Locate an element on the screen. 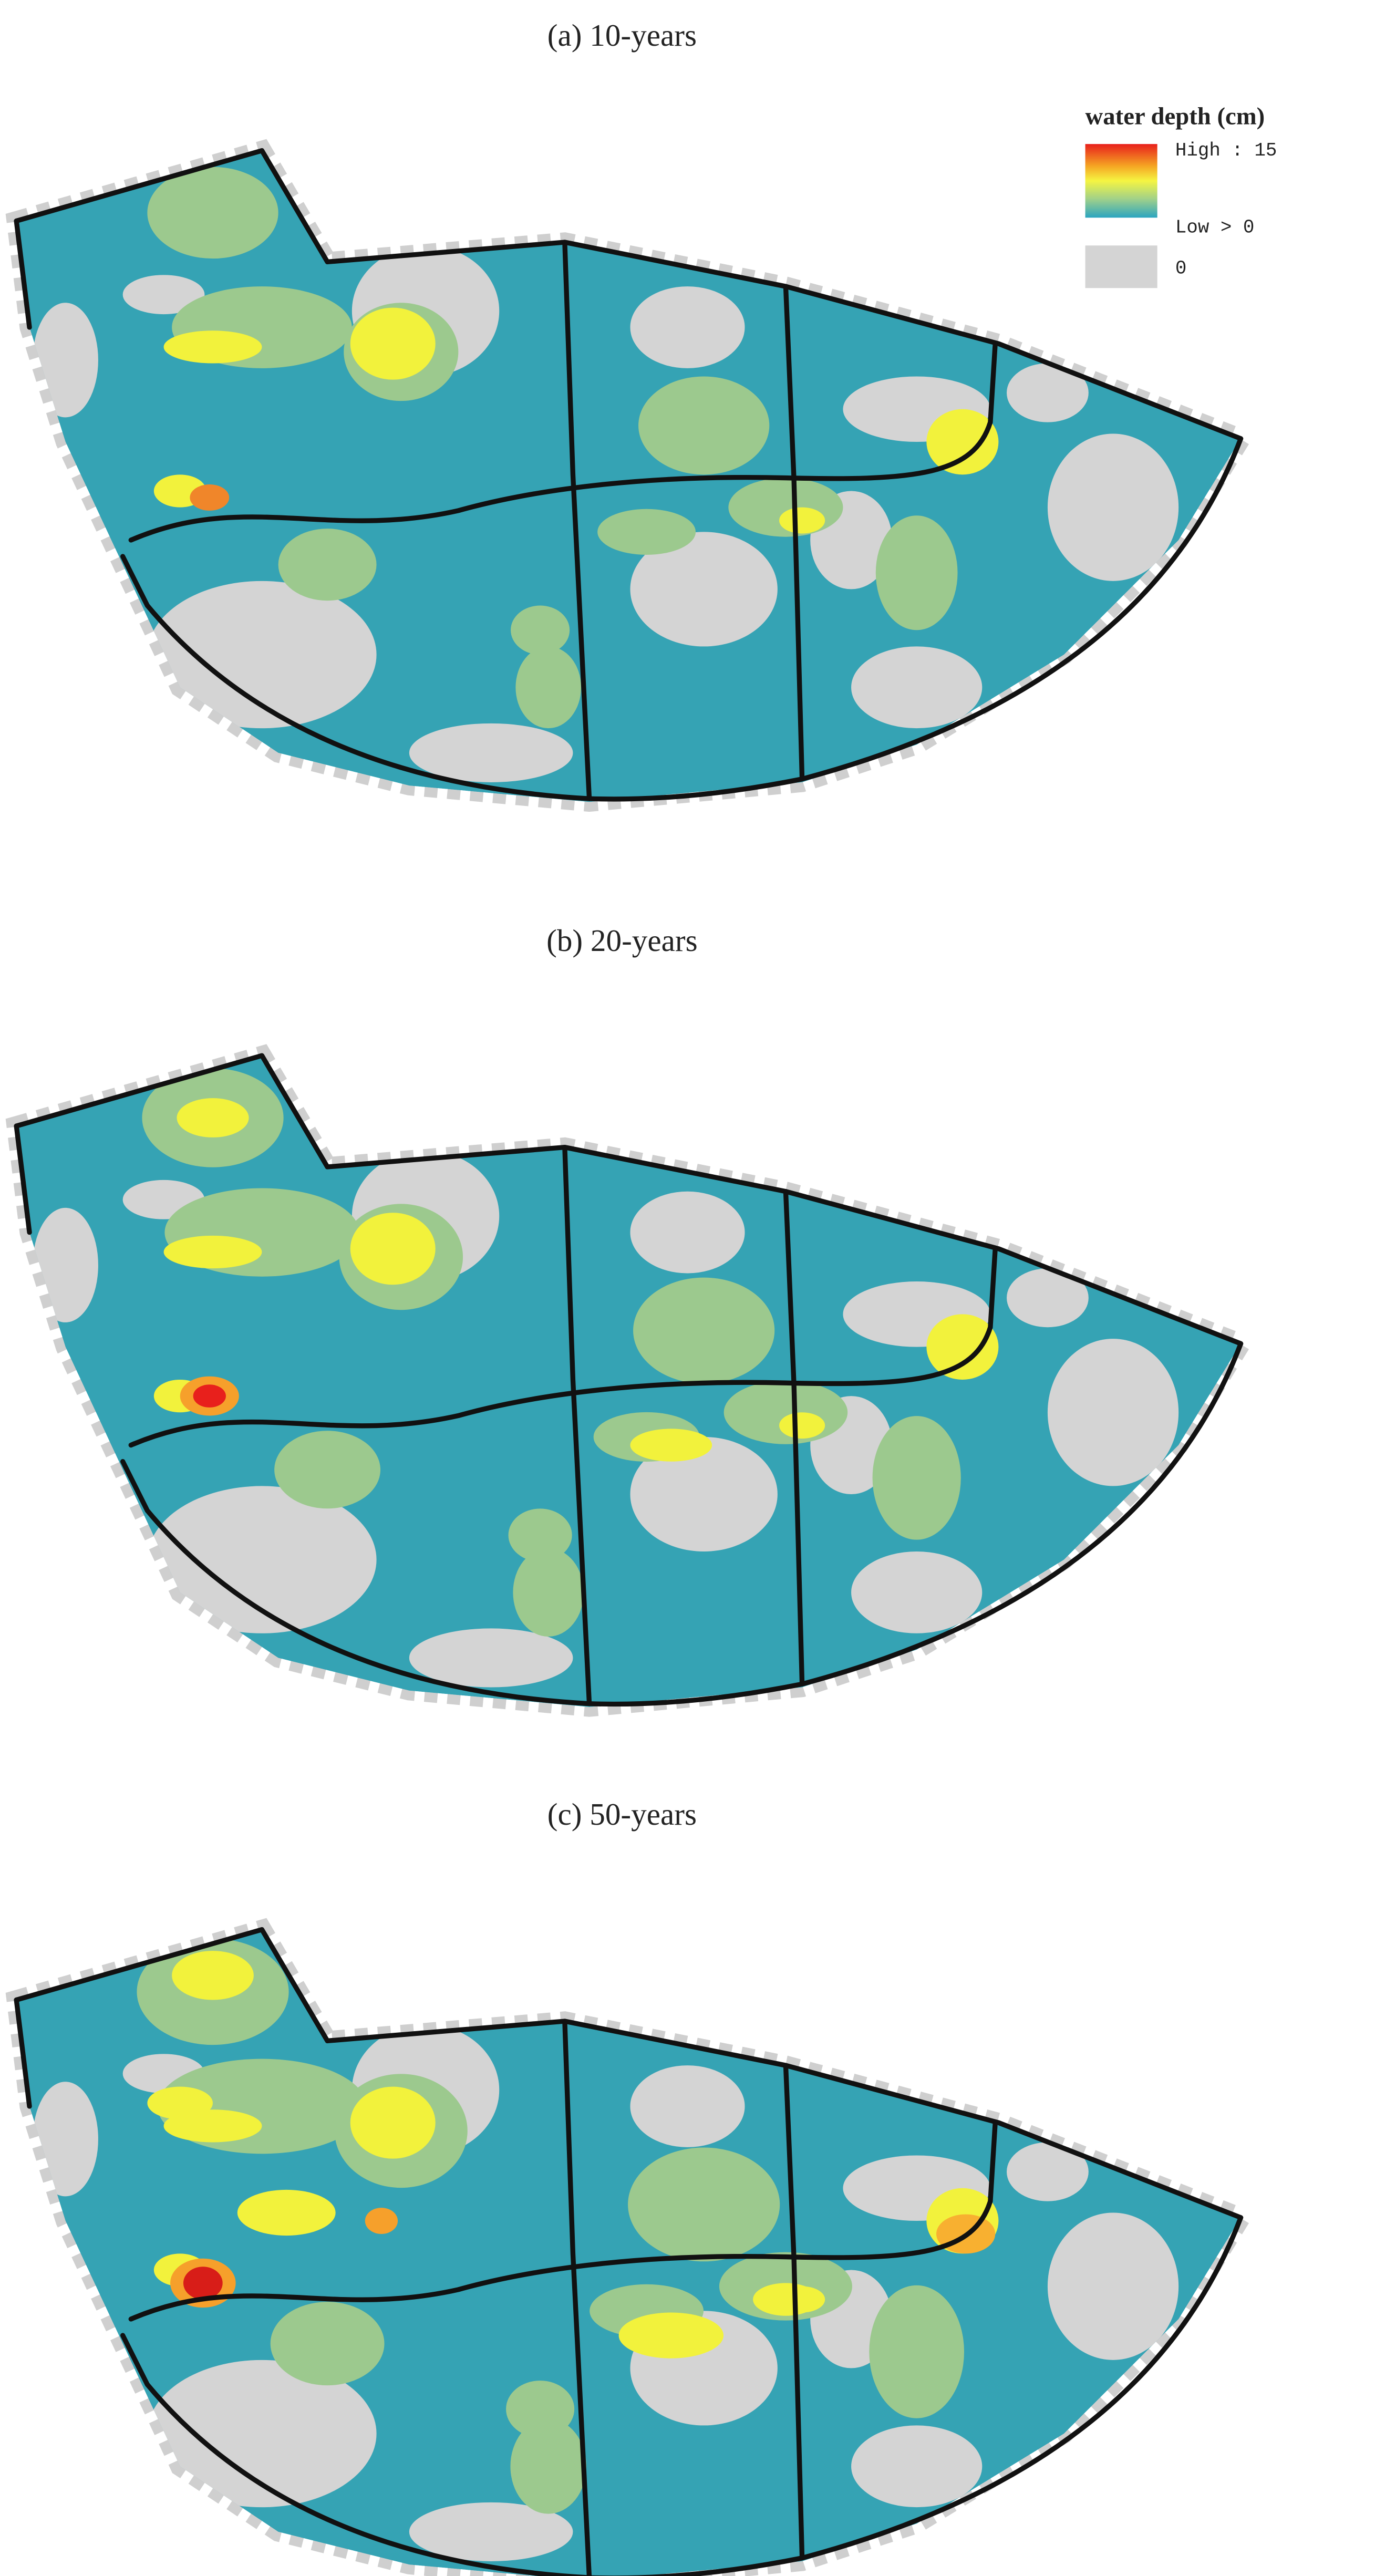 Image resolution: width=1375 pixels, height=2576 pixels. legend-ramp is located at coordinates (1121, 181).